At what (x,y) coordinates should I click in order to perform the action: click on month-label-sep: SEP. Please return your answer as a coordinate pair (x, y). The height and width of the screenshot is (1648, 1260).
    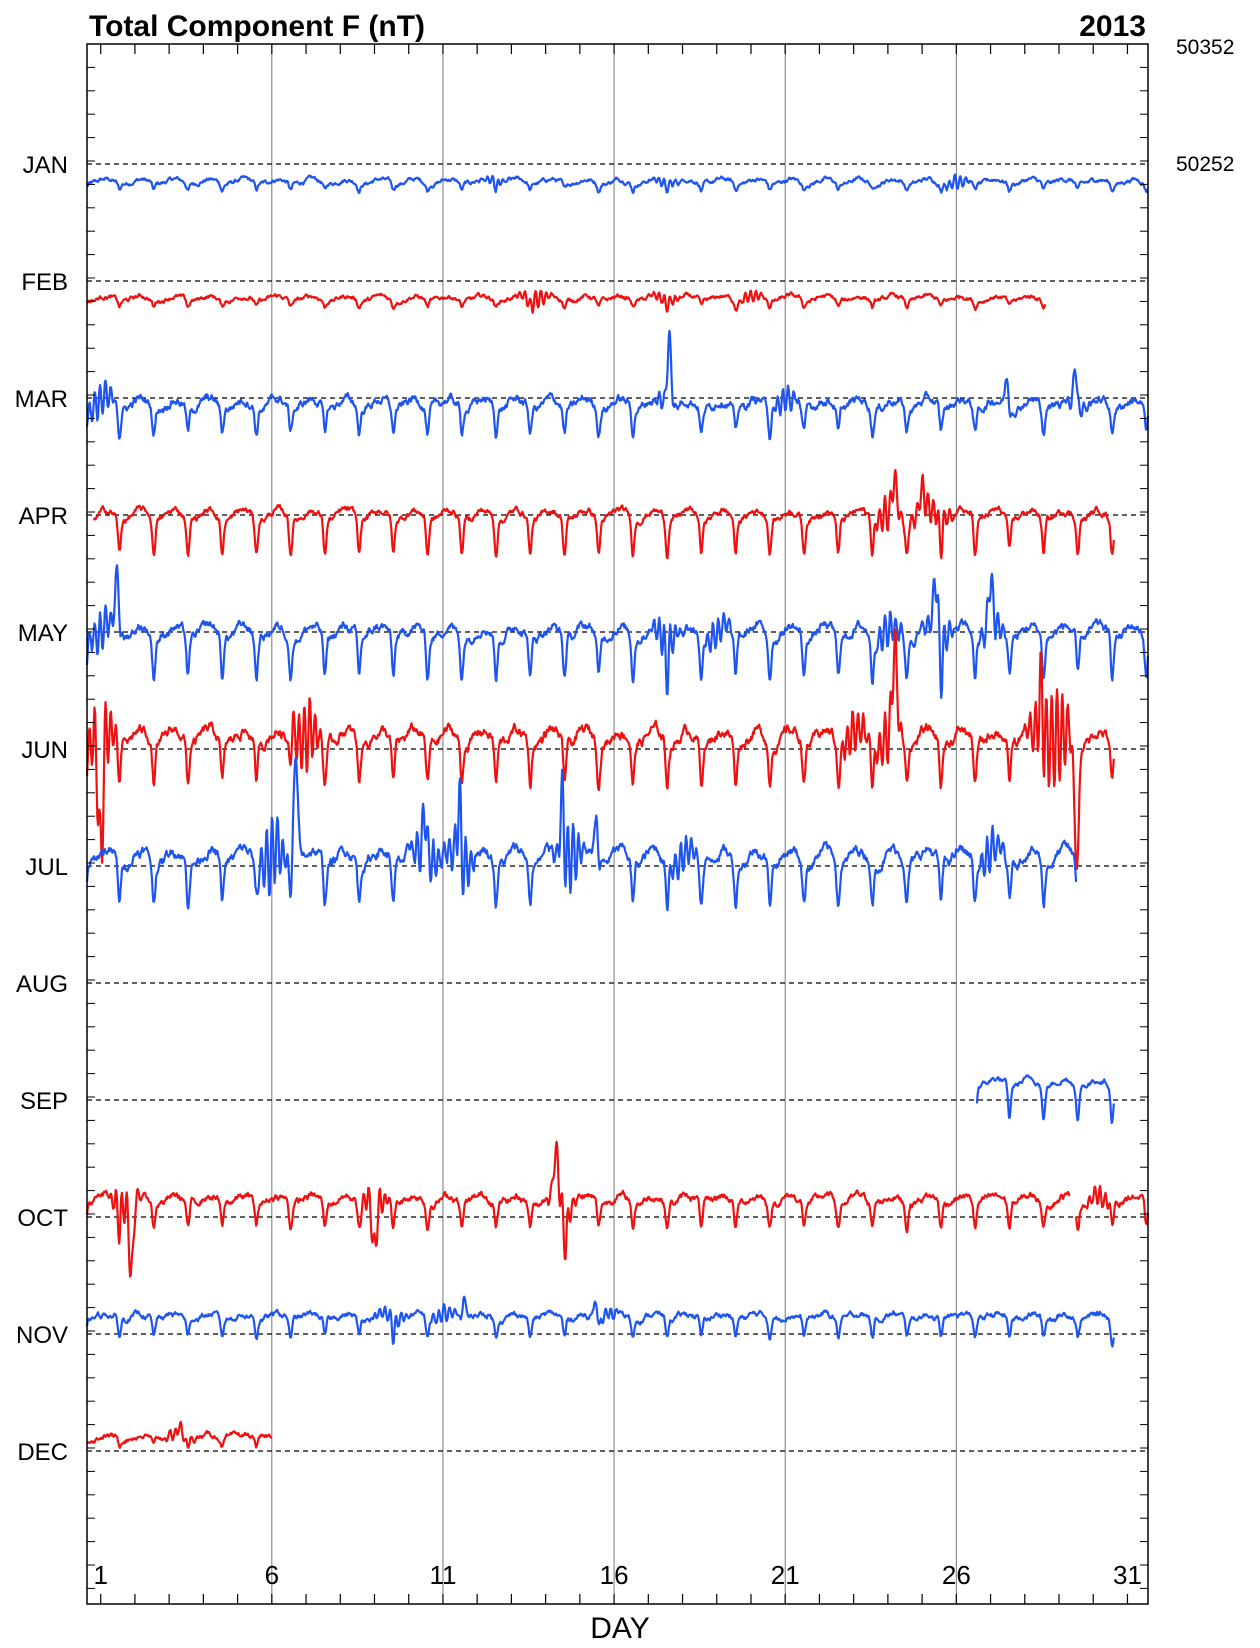
    Looking at the image, I should click on (44, 1101).